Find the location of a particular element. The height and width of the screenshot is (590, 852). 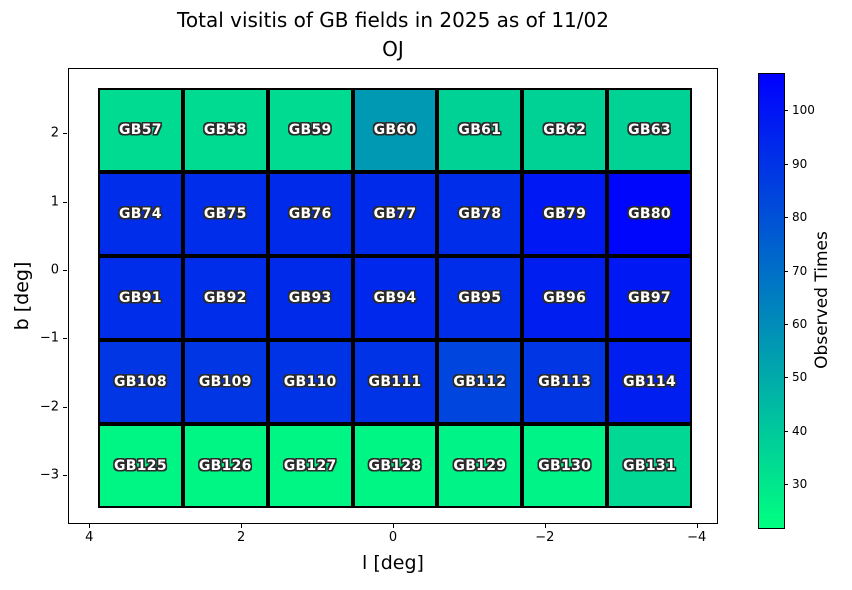

cell-label: GB125 is located at coordinates (140, 466).